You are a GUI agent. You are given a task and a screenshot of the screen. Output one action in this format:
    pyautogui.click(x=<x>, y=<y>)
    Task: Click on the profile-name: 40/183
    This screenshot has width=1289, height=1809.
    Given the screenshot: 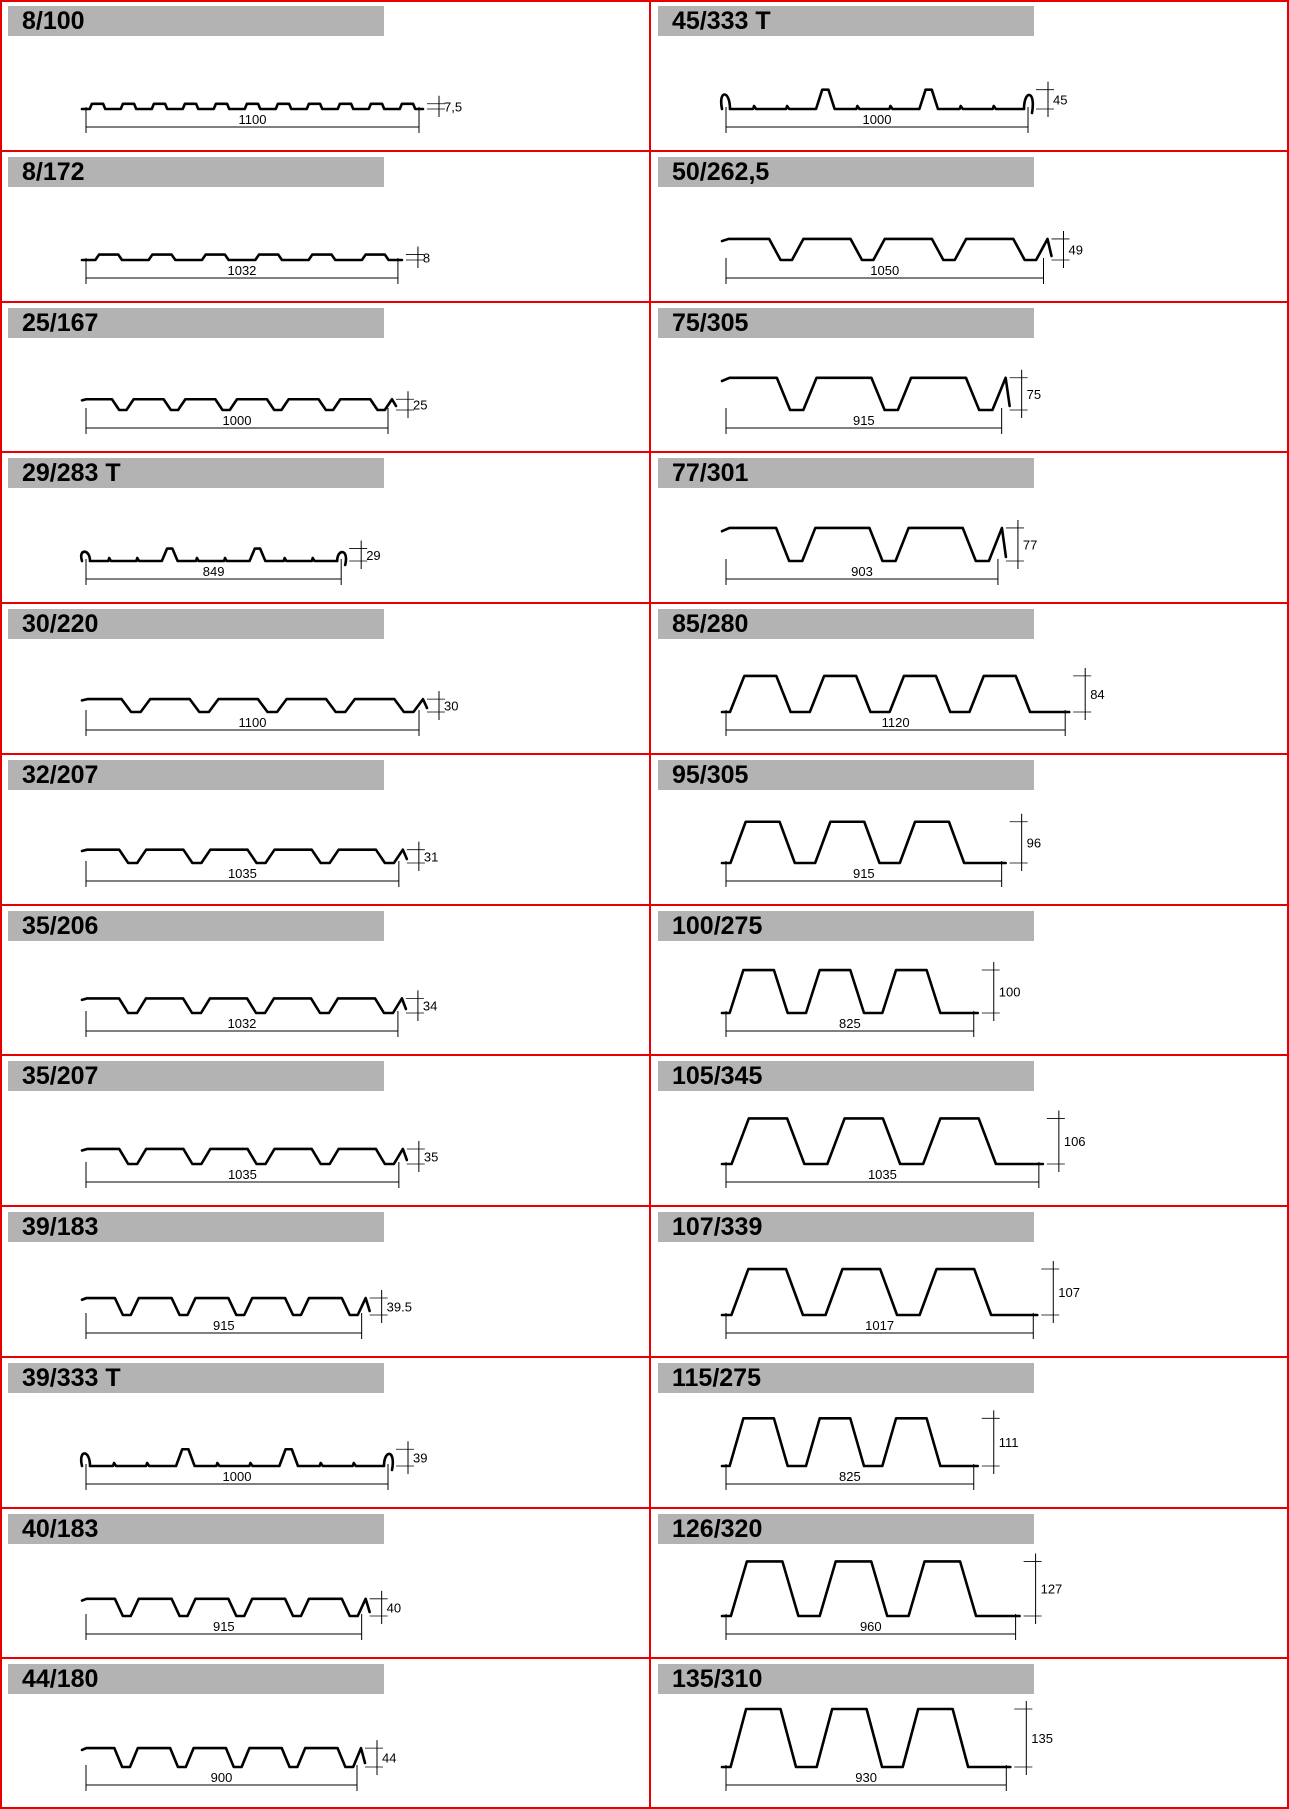 What is the action you would take?
    pyautogui.click(x=60, y=1529)
    